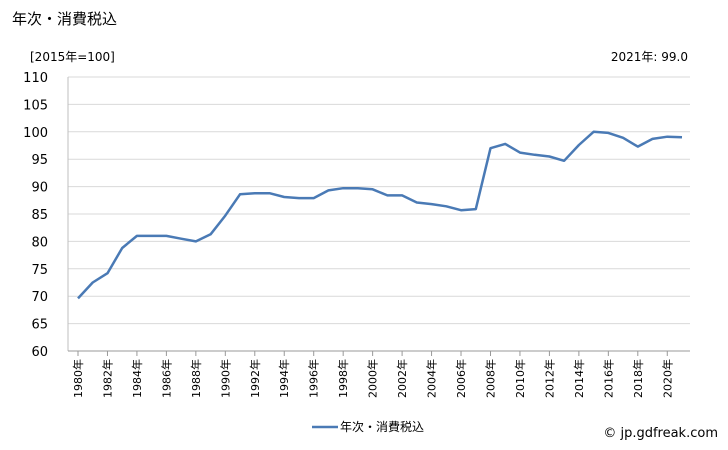 This screenshot has width=728, height=450. What do you see at coordinates (660, 433) in the screenshot?
I see `source-credit: © jp.gdfreak.com` at bounding box center [660, 433].